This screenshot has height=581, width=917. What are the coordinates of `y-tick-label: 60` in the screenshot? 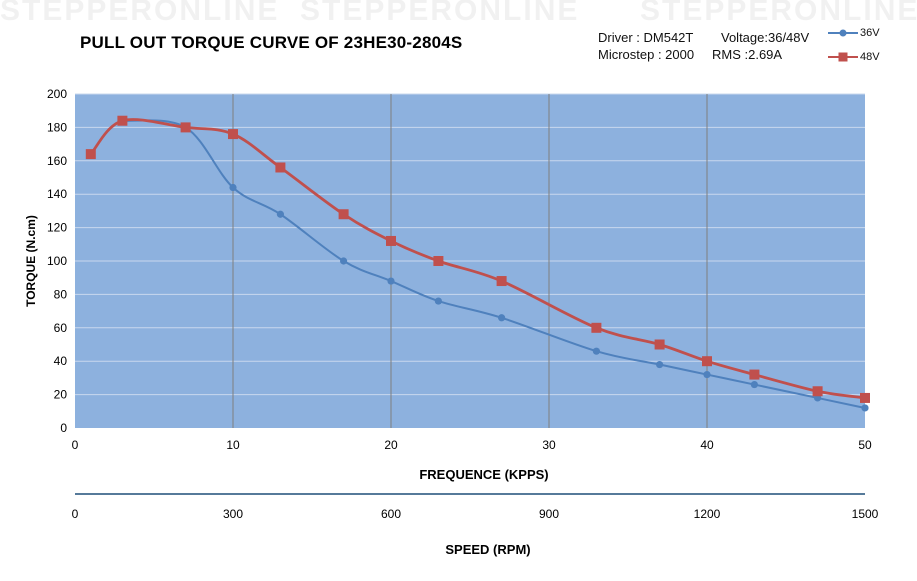 It's located at (61, 328).